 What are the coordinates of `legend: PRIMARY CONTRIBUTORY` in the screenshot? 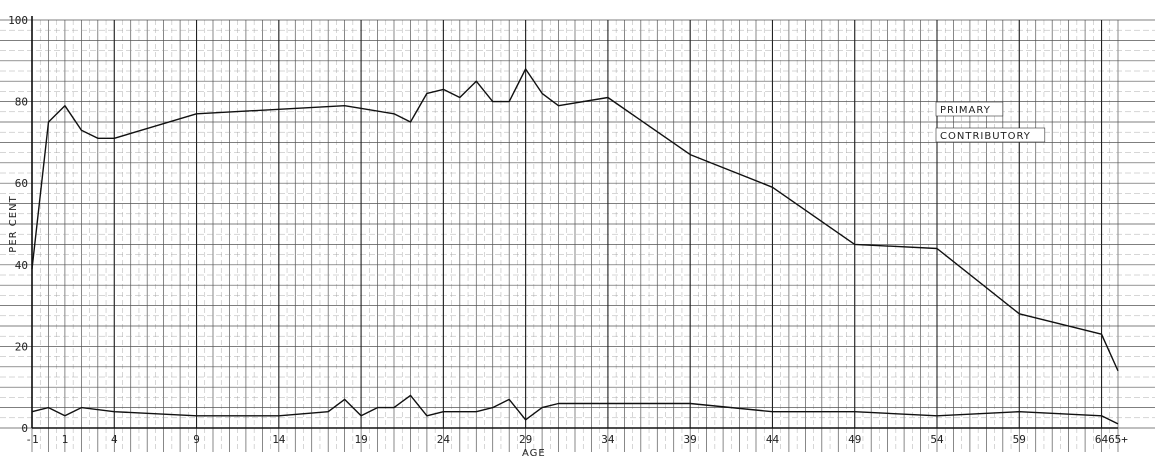 It's located at (990, 122).